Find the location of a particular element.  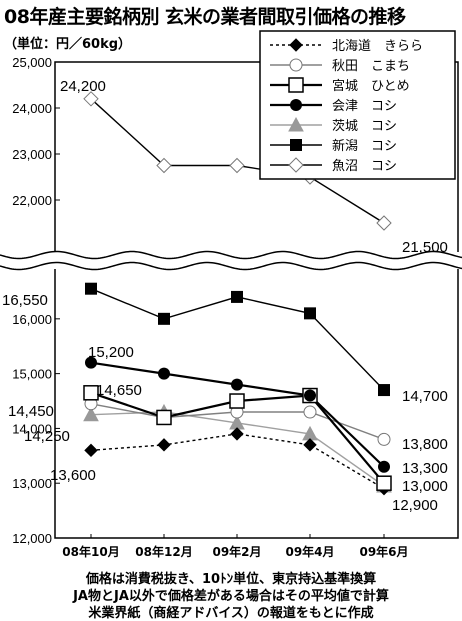

data-label: 16,550 is located at coordinates (25, 300).